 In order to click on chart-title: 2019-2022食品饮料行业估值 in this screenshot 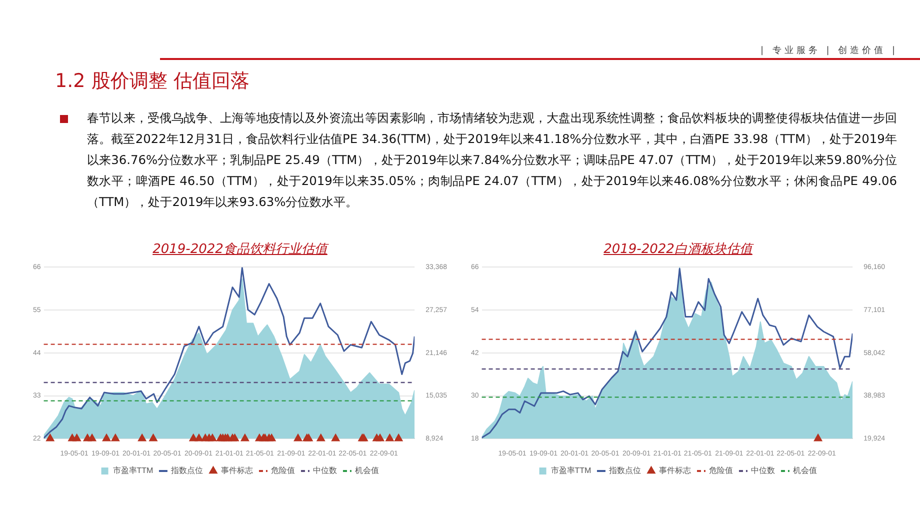, I will do `click(241, 250)`.